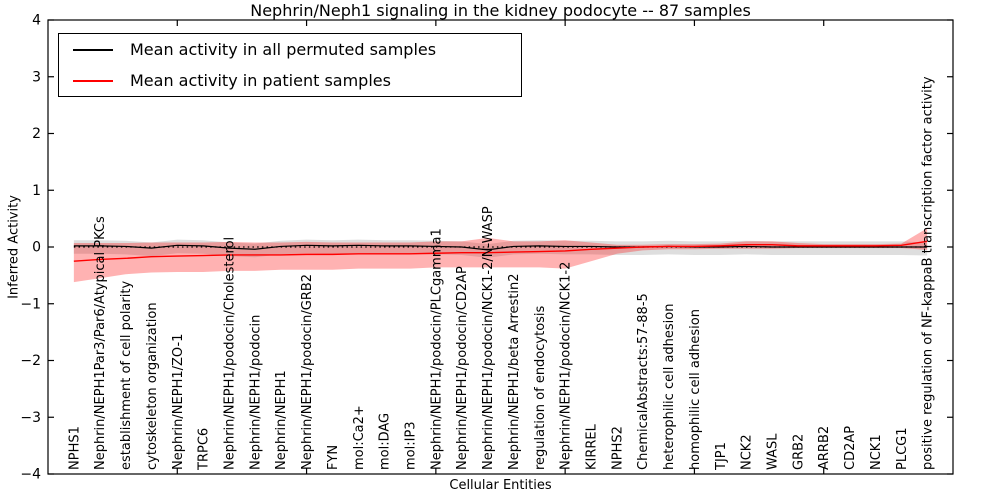  What do you see at coordinates (283, 49) in the screenshot?
I see `legend-label: Mean activity in all permuted samples` at bounding box center [283, 49].